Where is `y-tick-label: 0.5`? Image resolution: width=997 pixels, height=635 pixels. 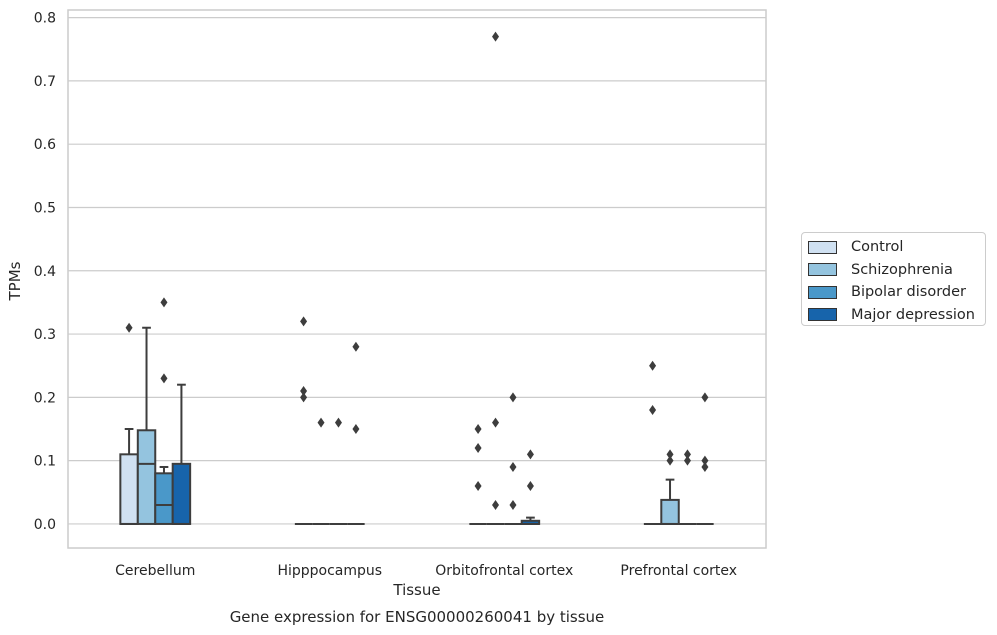 y-tick-label: 0.5 is located at coordinates (45, 208).